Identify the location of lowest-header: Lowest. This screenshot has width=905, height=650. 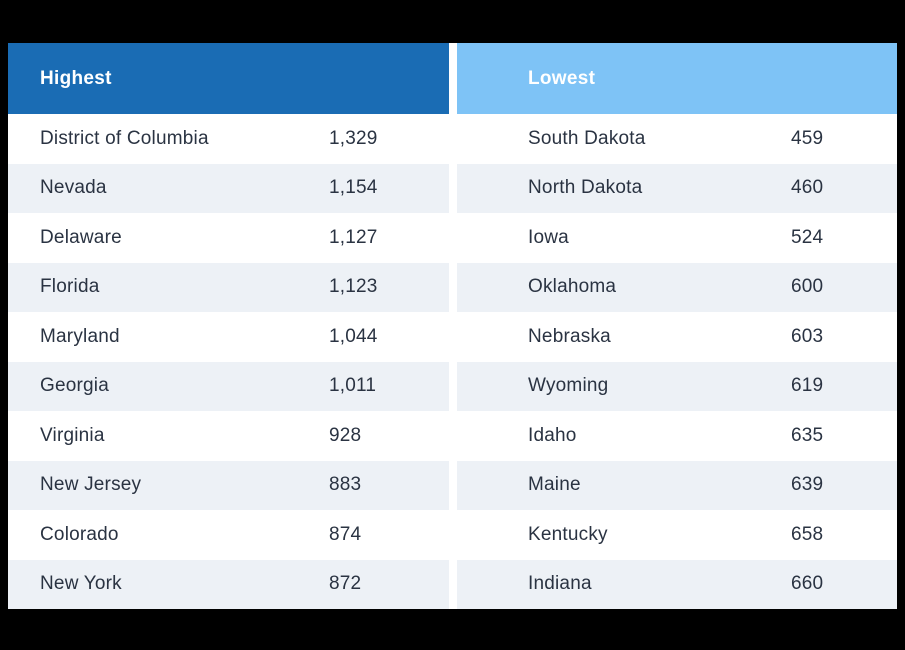
(677, 78).